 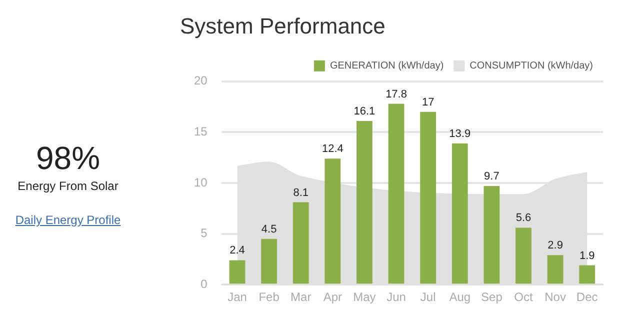 What do you see at coordinates (68, 220) in the screenshot?
I see `text: Daily Energy Profile` at bounding box center [68, 220].